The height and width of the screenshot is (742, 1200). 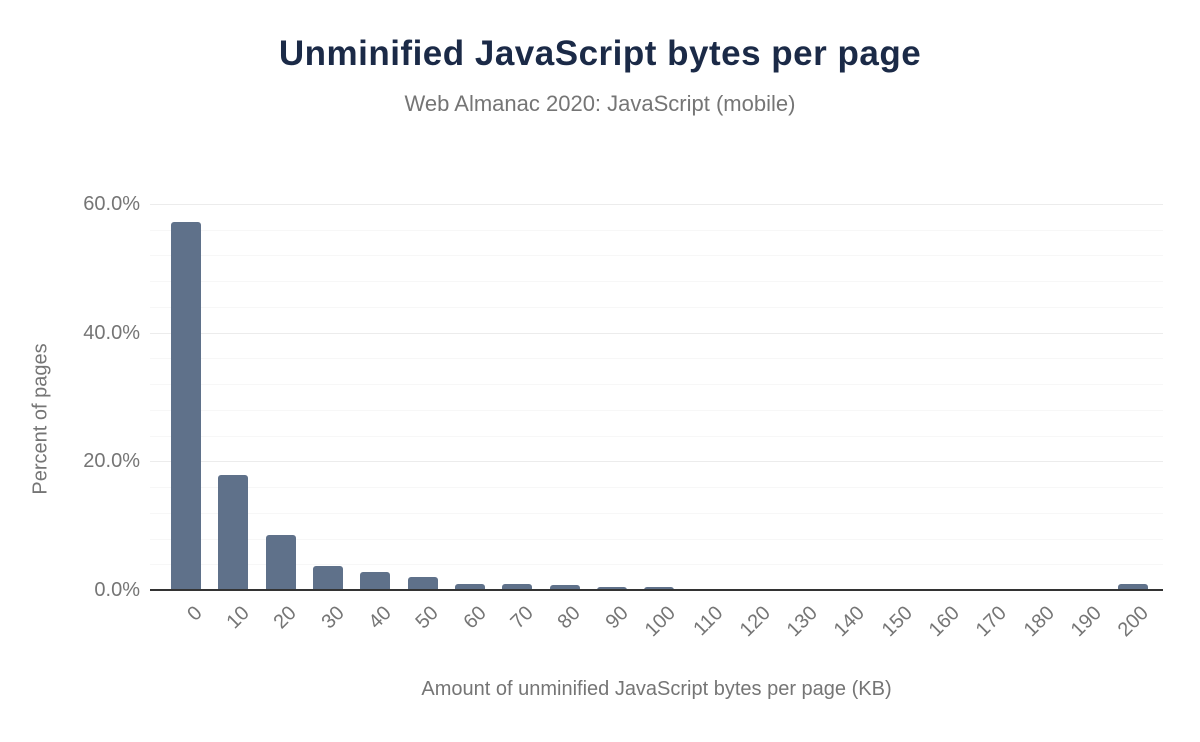 What do you see at coordinates (660, 622) in the screenshot?
I see `x-tick-label: 100` at bounding box center [660, 622].